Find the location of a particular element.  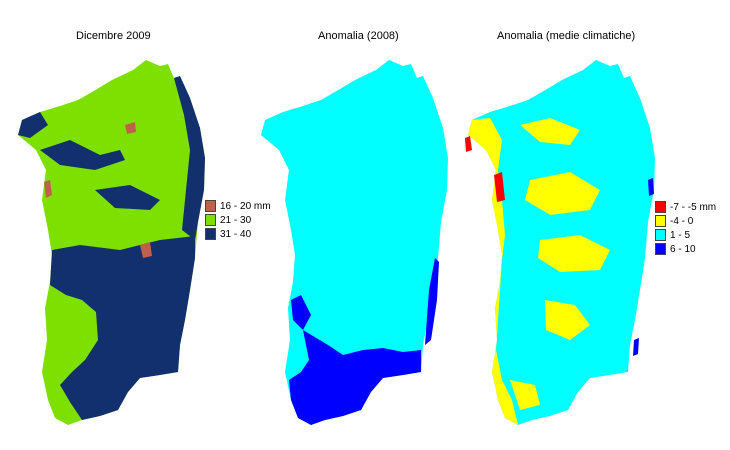

region-neg4-0-center is located at coordinates (562, 193).